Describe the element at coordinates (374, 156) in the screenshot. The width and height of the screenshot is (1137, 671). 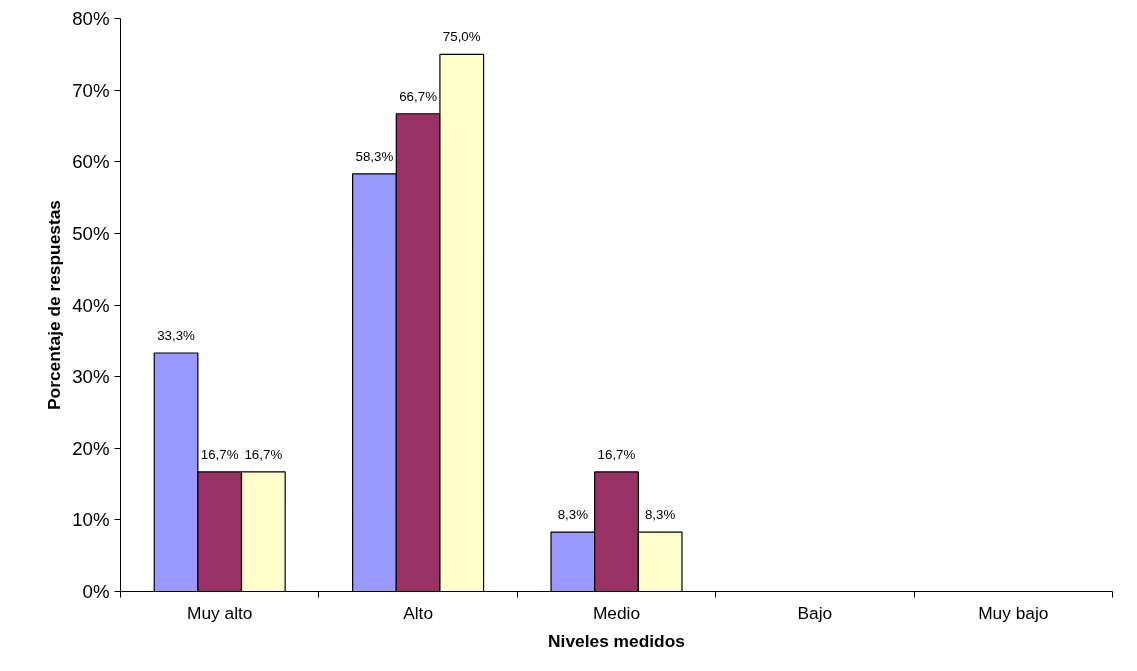
I see `data-label: 58,3%` at that location.